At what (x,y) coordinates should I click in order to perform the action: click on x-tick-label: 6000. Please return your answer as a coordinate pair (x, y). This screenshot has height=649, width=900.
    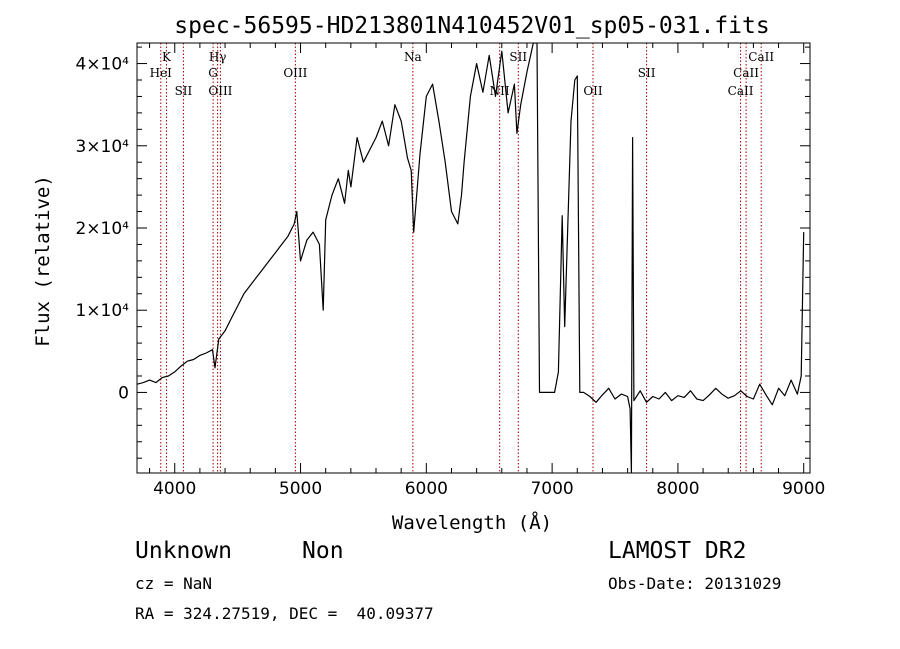
    Looking at the image, I should click on (426, 489).